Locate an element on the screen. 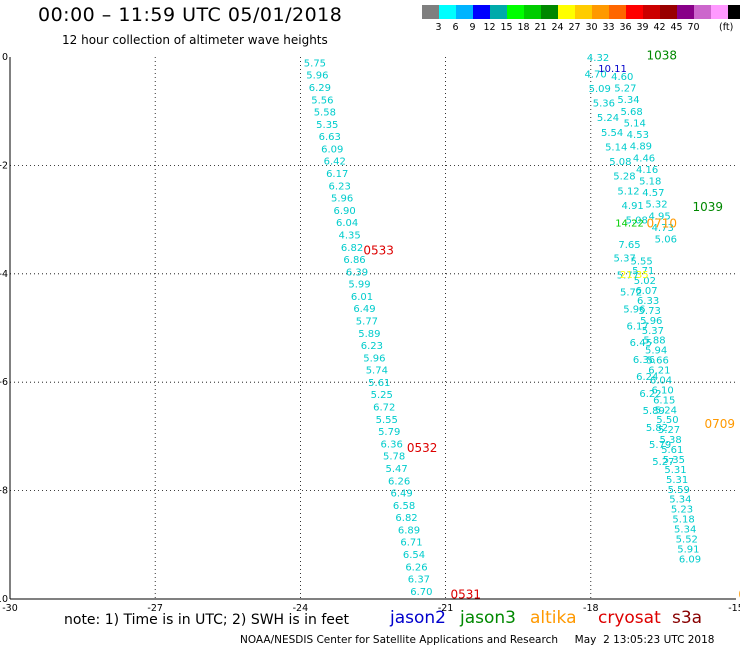  wave-height-value: 4.32 is located at coordinates (598, 58).